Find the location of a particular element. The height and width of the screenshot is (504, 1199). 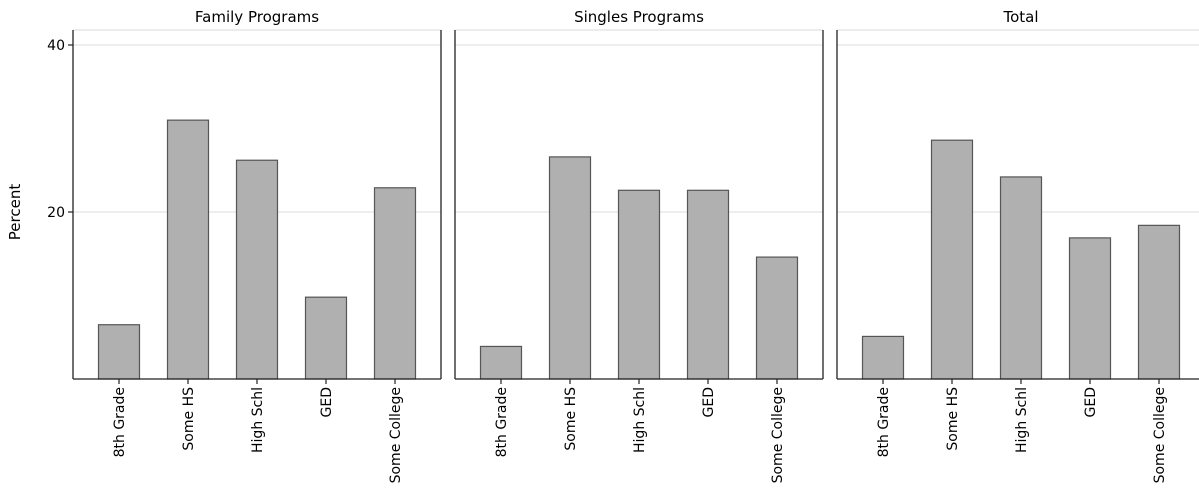

y-tick-label: 40 is located at coordinates (56, 46).